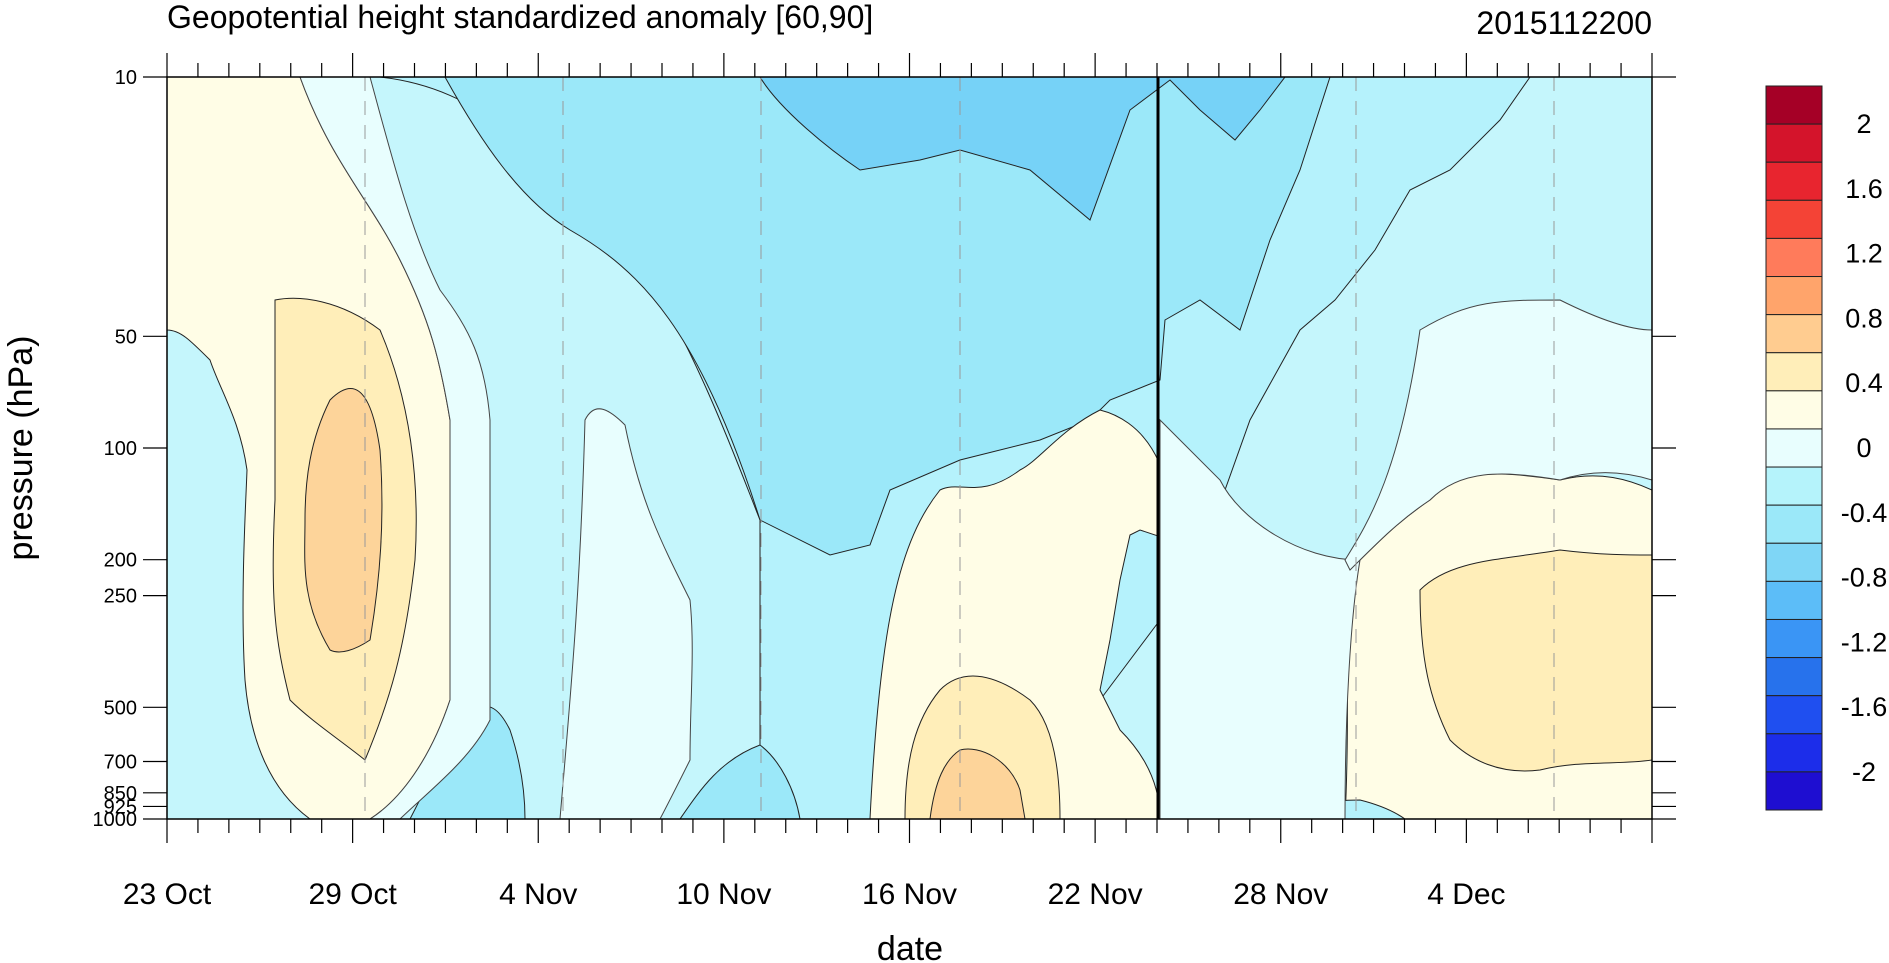 This screenshot has height=963, width=1889. What do you see at coordinates (1022, 149) in the screenshot?
I see `contour-strong-negative` at bounding box center [1022, 149].